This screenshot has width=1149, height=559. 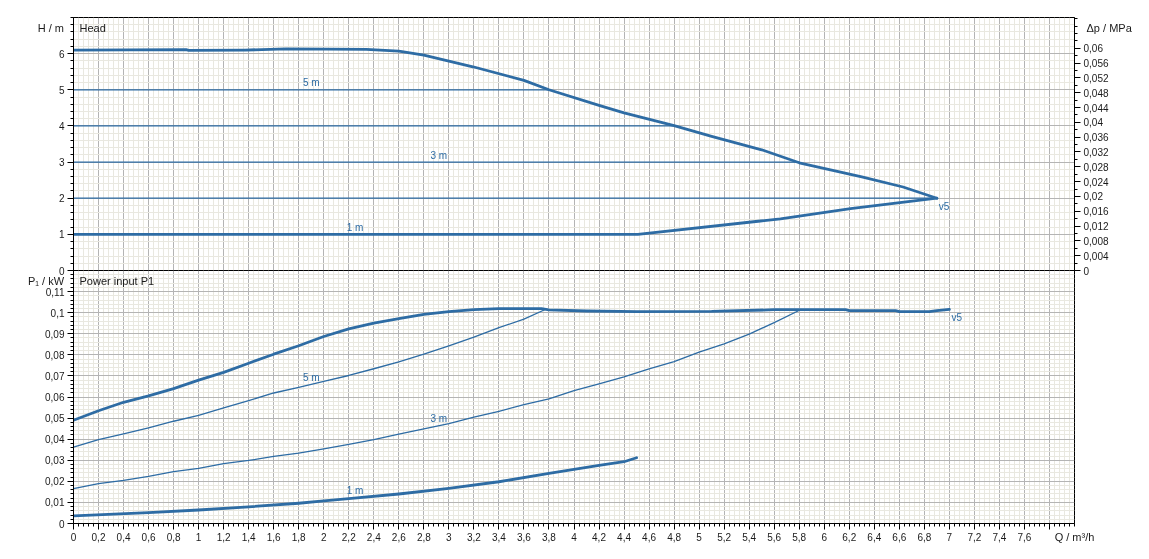 I want to click on y-tick-label: 0,07, so click(x=55, y=376).